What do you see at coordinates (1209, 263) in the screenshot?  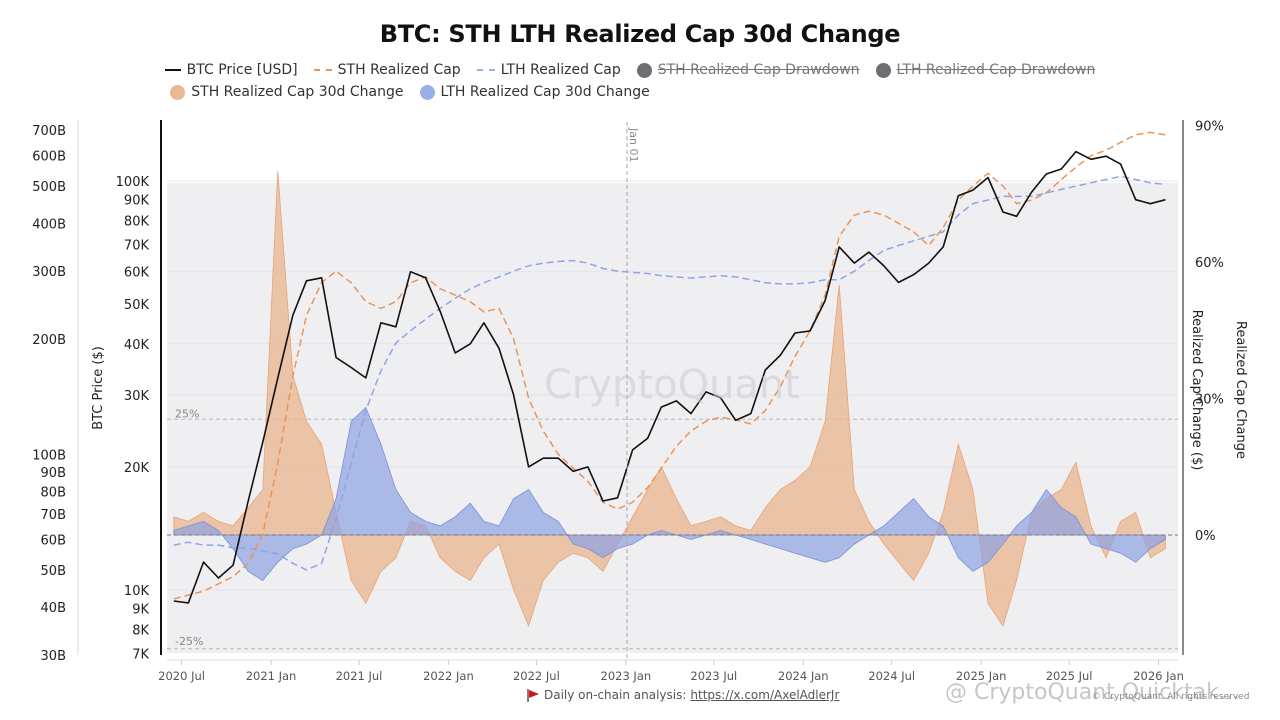 I see `change-tick-label: 60%` at bounding box center [1209, 263].